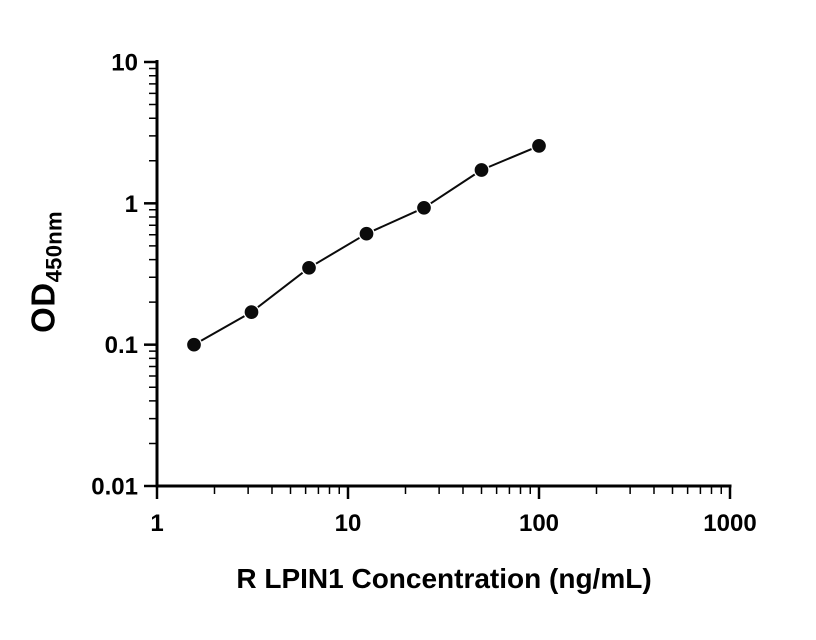 The height and width of the screenshot is (640, 816). I want to click on x-axis-title: R LPIN1 Concentration (ng/mL), so click(444, 578).